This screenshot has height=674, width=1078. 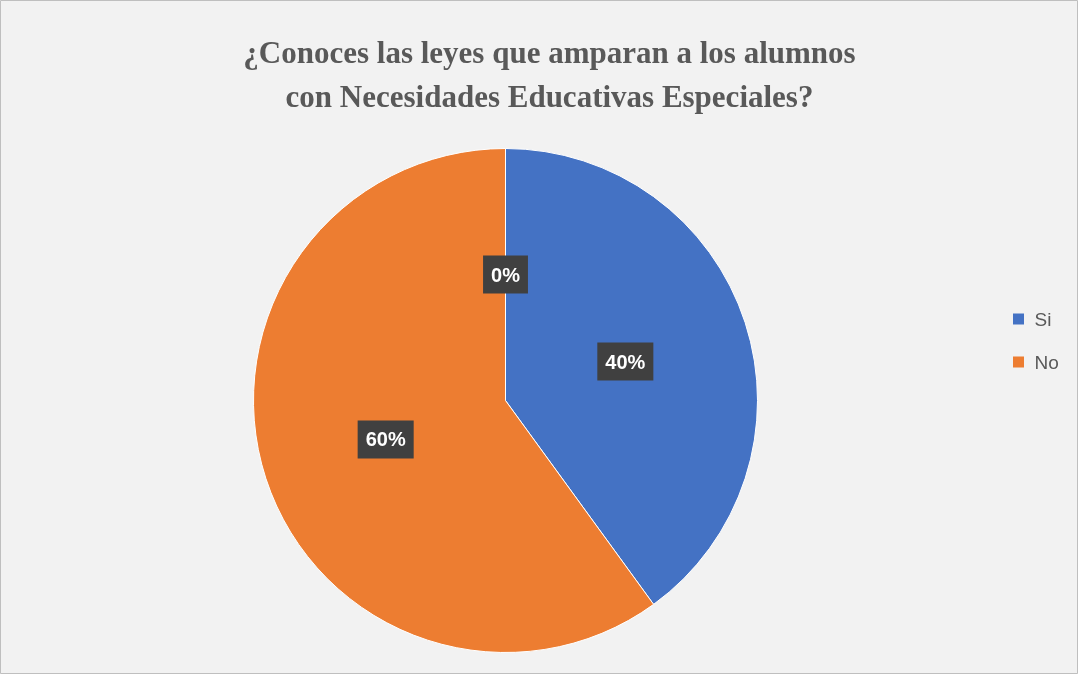 I want to click on legend-label: No, so click(x=1046, y=362).